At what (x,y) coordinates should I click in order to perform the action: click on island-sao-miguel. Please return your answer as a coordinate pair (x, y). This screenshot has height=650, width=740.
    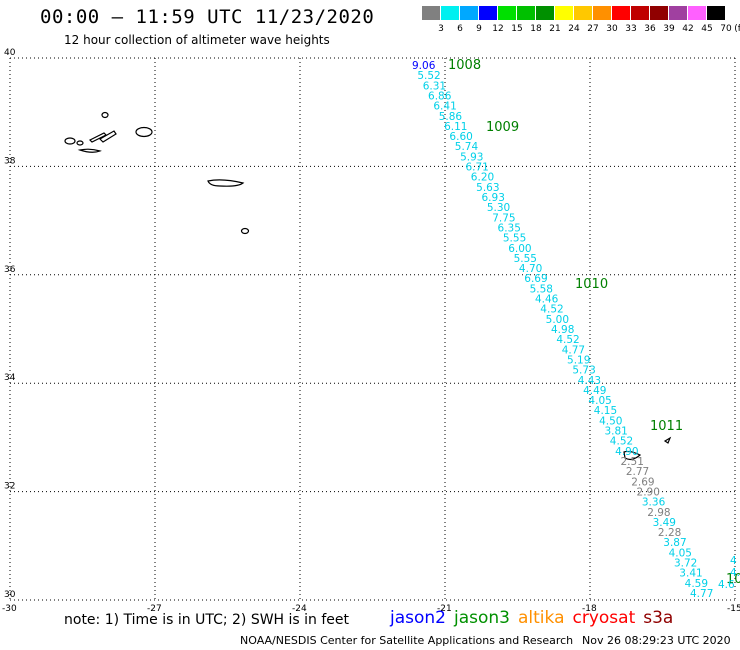
    Looking at the image, I should click on (144, 132).